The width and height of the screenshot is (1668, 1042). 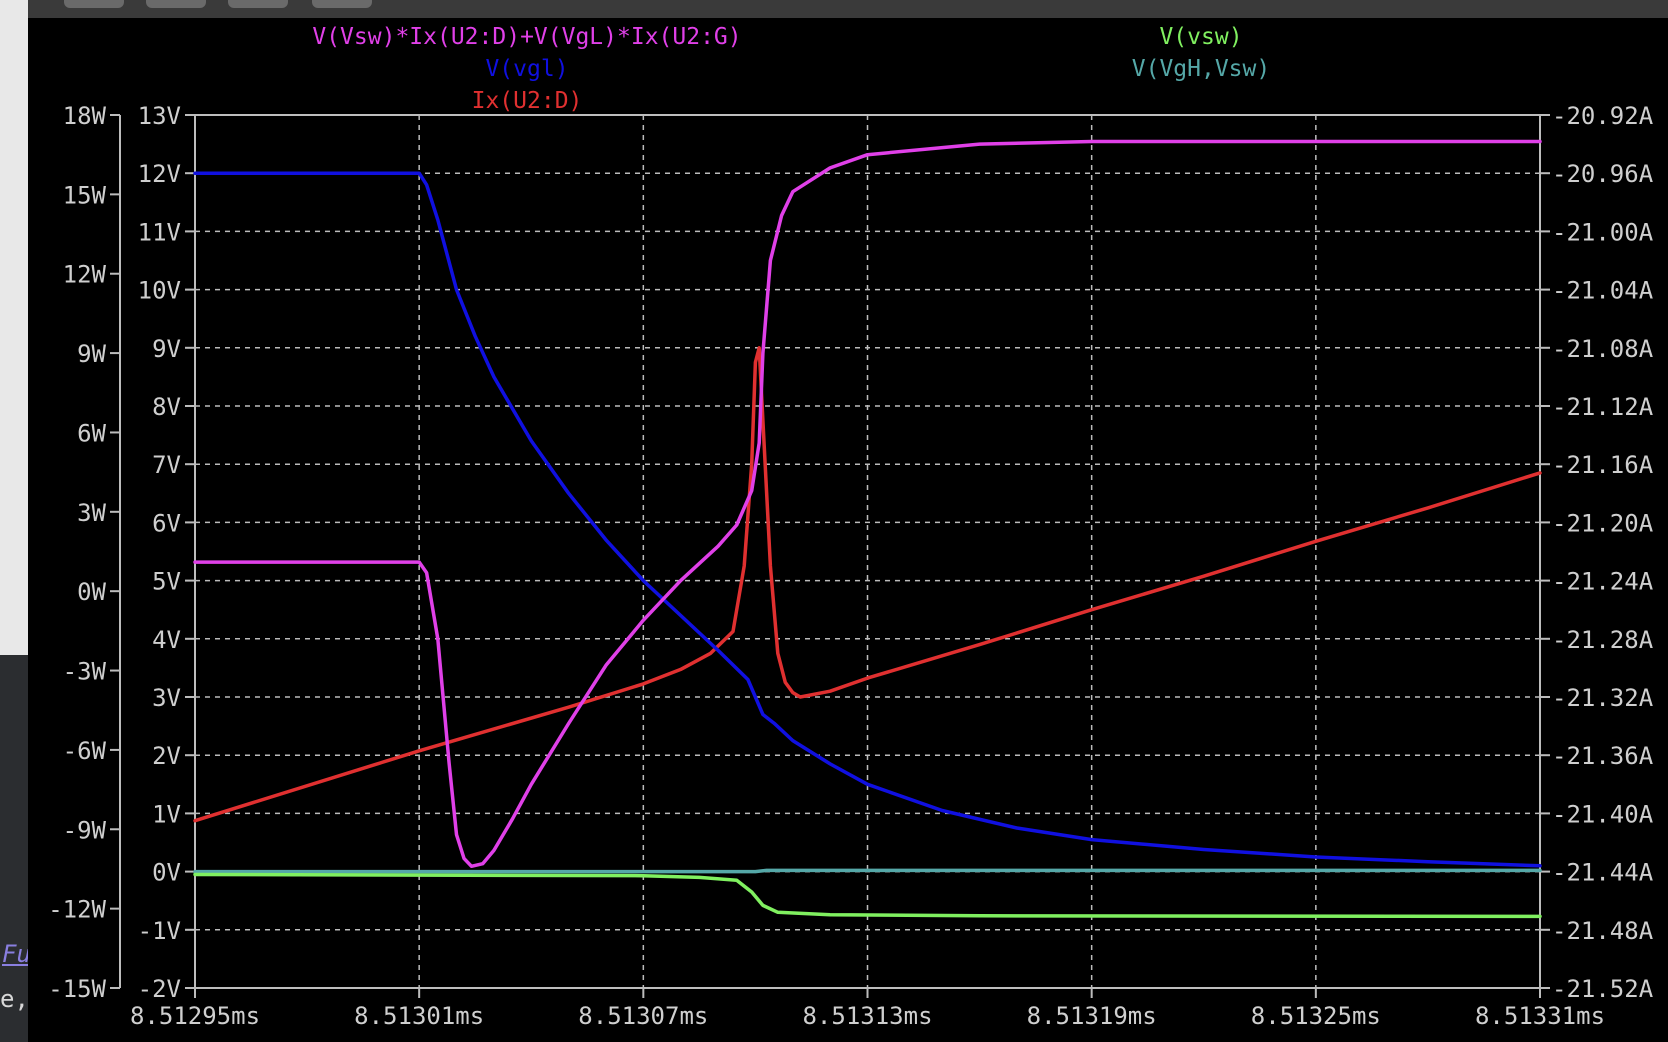 I want to click on voltage-tick-label: 9V, so click(x=166, y=349).